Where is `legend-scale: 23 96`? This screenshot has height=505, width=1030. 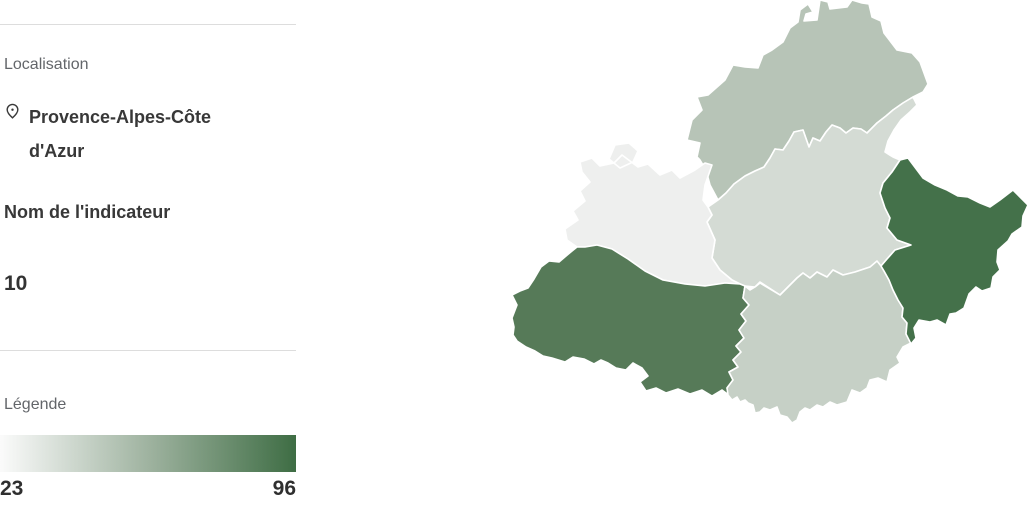 legend-scale: 23 96 is located at coordinates (148, 489).